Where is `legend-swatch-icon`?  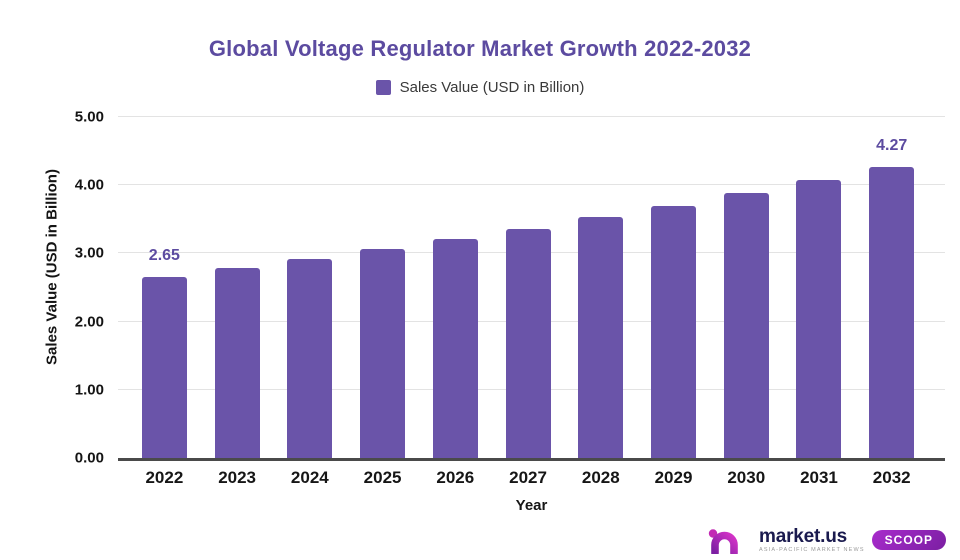
legend-swatch-icon is located at coordinates (383, 87).